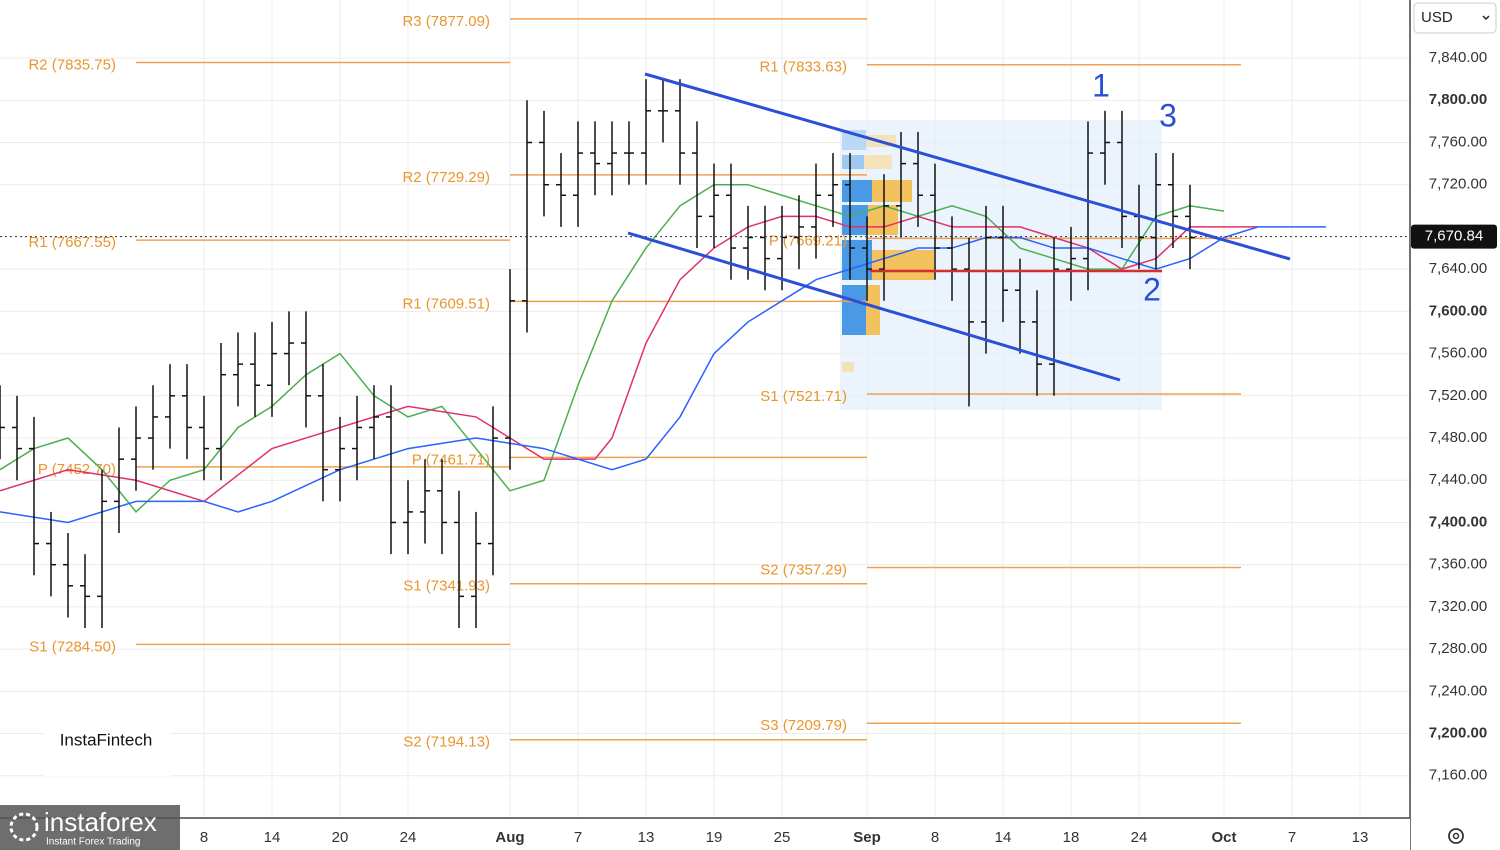 Image resolution: width=1500 pixels, height=850 pixels. What do you see at coordinates (446, 586) in the screenshot?
I see `pivot-label: S1 (7341.93)` at bounding box center [446, 586].